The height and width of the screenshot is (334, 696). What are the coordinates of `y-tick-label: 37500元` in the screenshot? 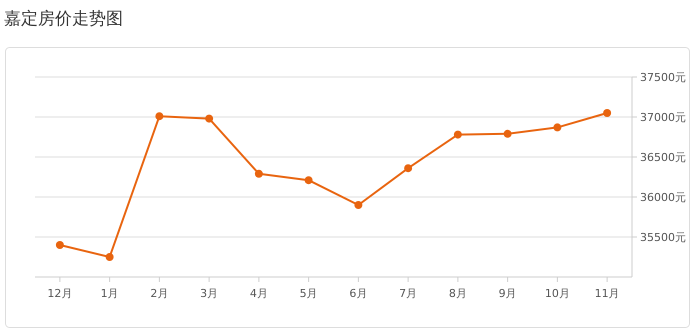 It's located at (663, 77).